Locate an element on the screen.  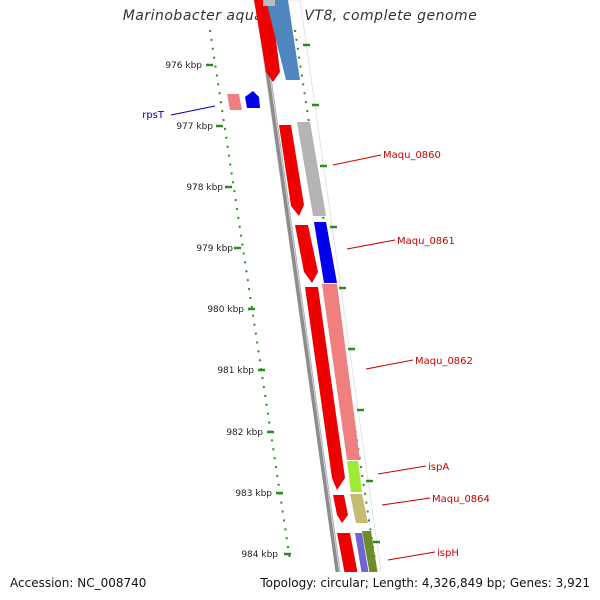
accession-text: Accession: NC_008740 is located at coordinates (78, 583).